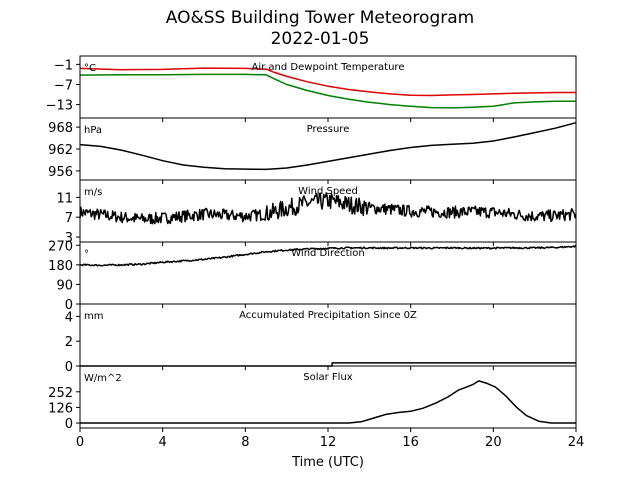 The image size is (640, 480). I want to click on panel-1: −1 −7 −13 °C Air and Dewpoint Temperature, so click(311, 88).